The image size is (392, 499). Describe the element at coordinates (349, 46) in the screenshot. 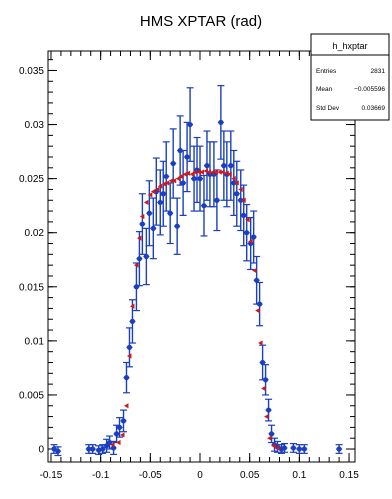

I see `stats-box-title: h_hxptar` at that location.